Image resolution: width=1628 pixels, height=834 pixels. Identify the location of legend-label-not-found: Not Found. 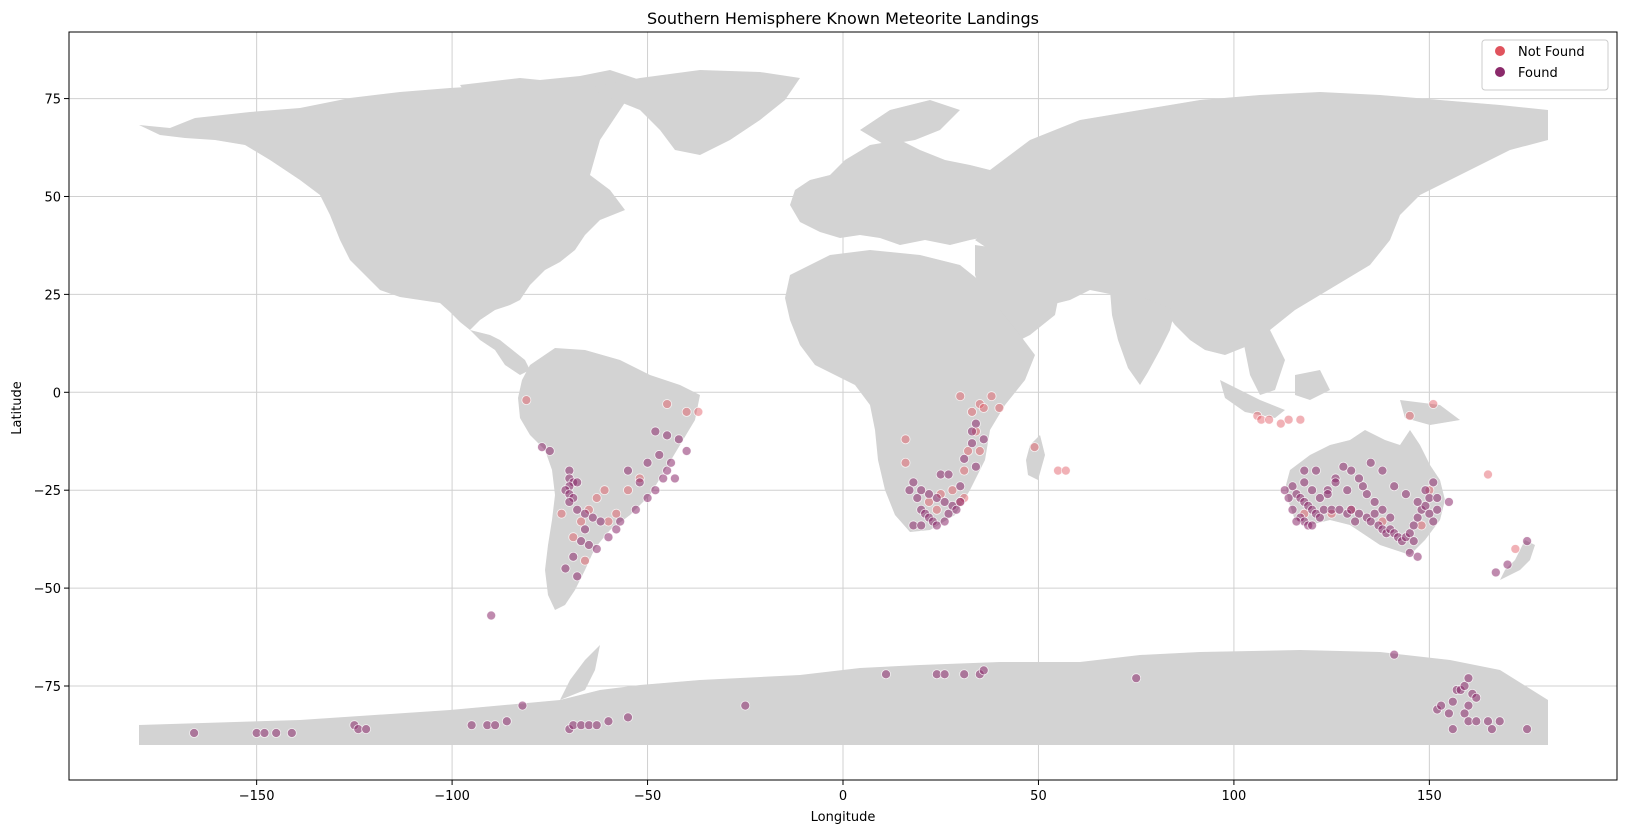
(1551, 52).